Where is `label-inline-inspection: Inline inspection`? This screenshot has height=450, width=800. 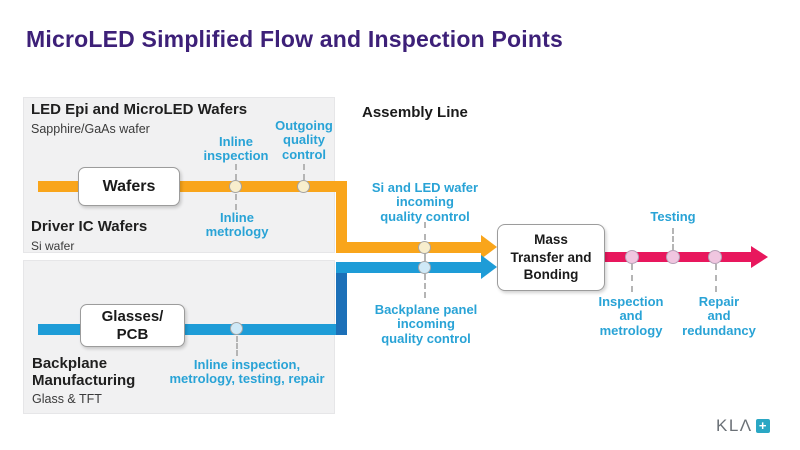
label-inline-inspection: Inline inspection is located at coordinates (236, 149).